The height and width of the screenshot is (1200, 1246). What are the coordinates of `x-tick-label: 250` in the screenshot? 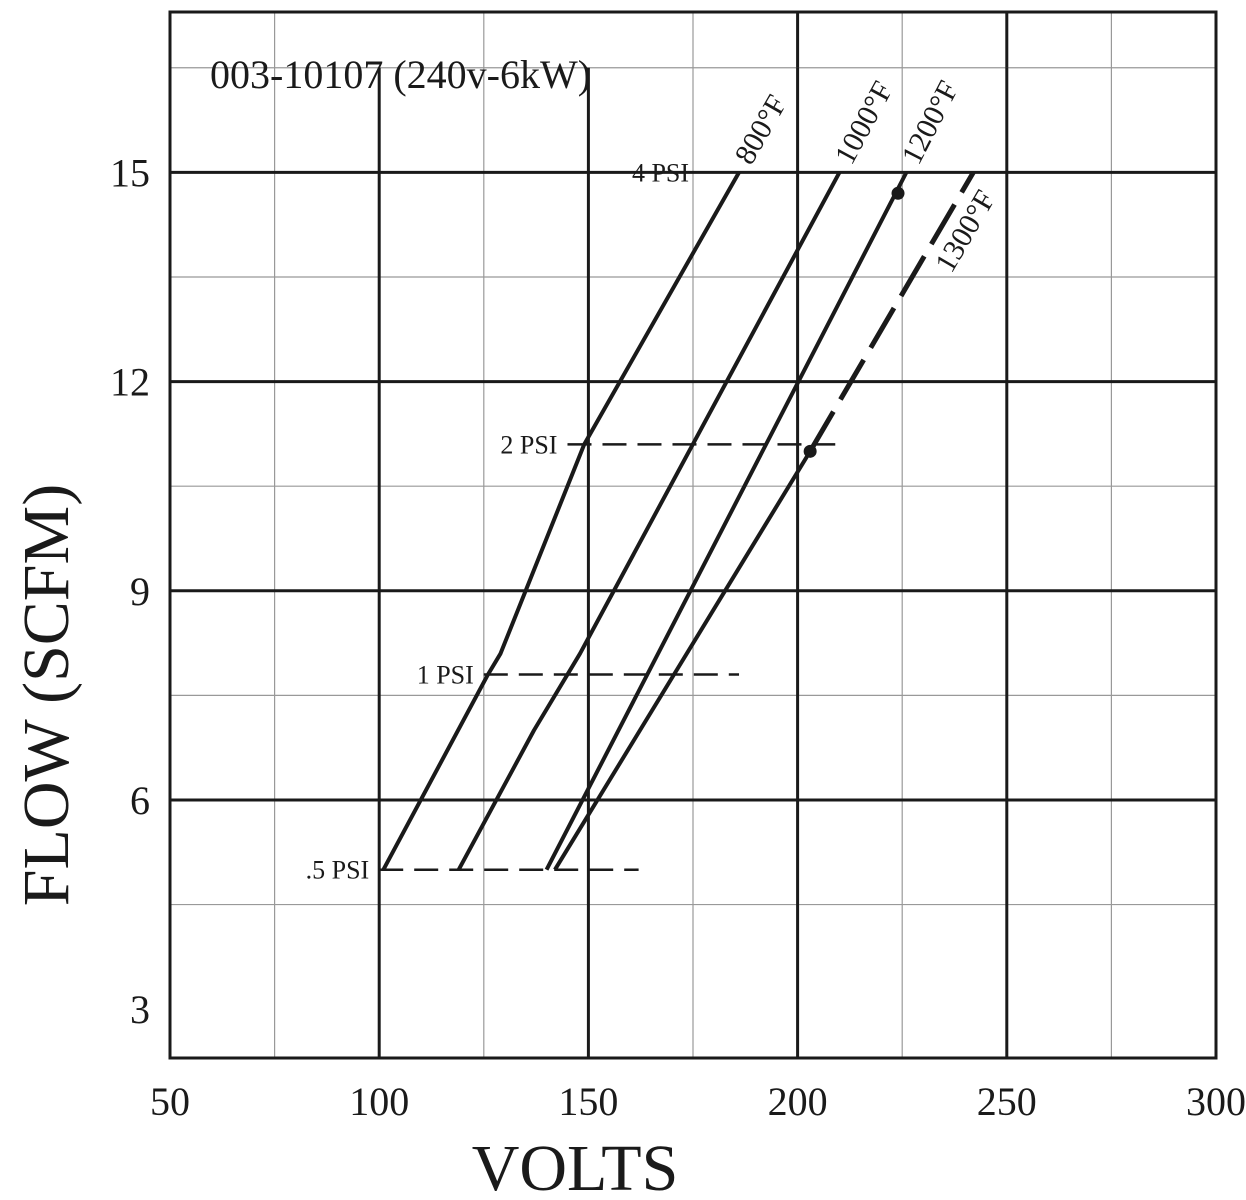 It's located at (1007, 1101).